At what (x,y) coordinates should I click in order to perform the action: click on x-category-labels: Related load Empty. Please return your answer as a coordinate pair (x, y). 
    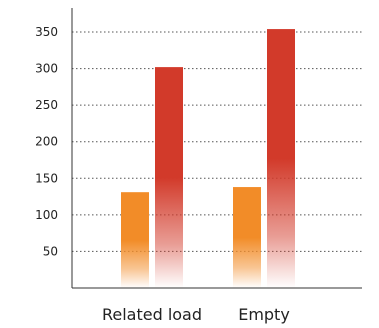
    Looking at the image, I should click on (196, 314).